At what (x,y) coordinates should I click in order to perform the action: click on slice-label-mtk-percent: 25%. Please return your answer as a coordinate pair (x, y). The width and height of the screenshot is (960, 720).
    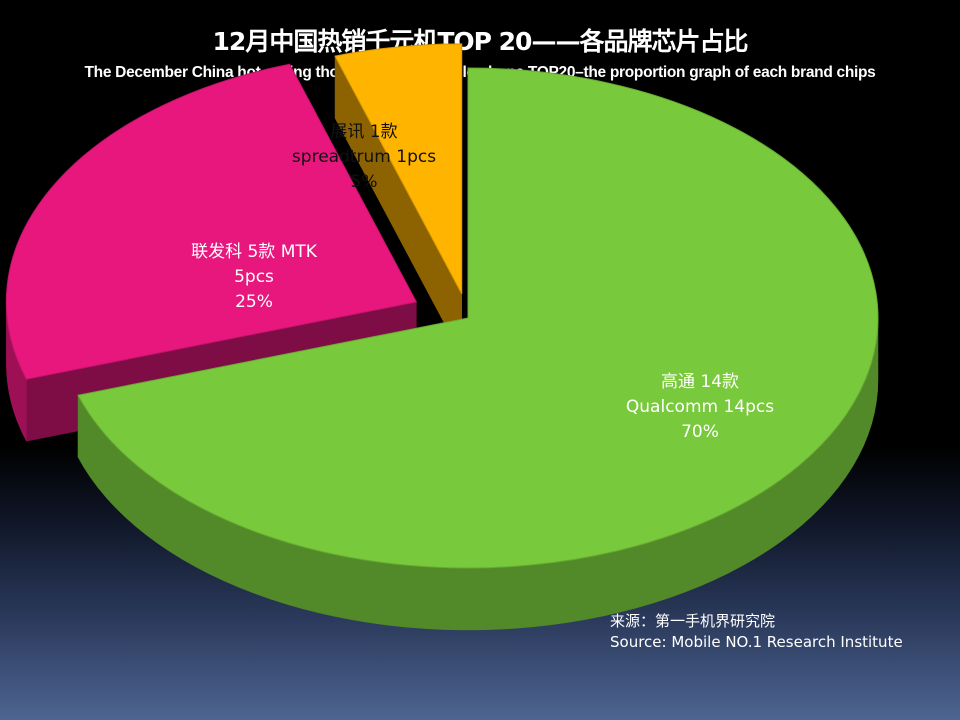
    Looking at the image, I should click on (254, 302).